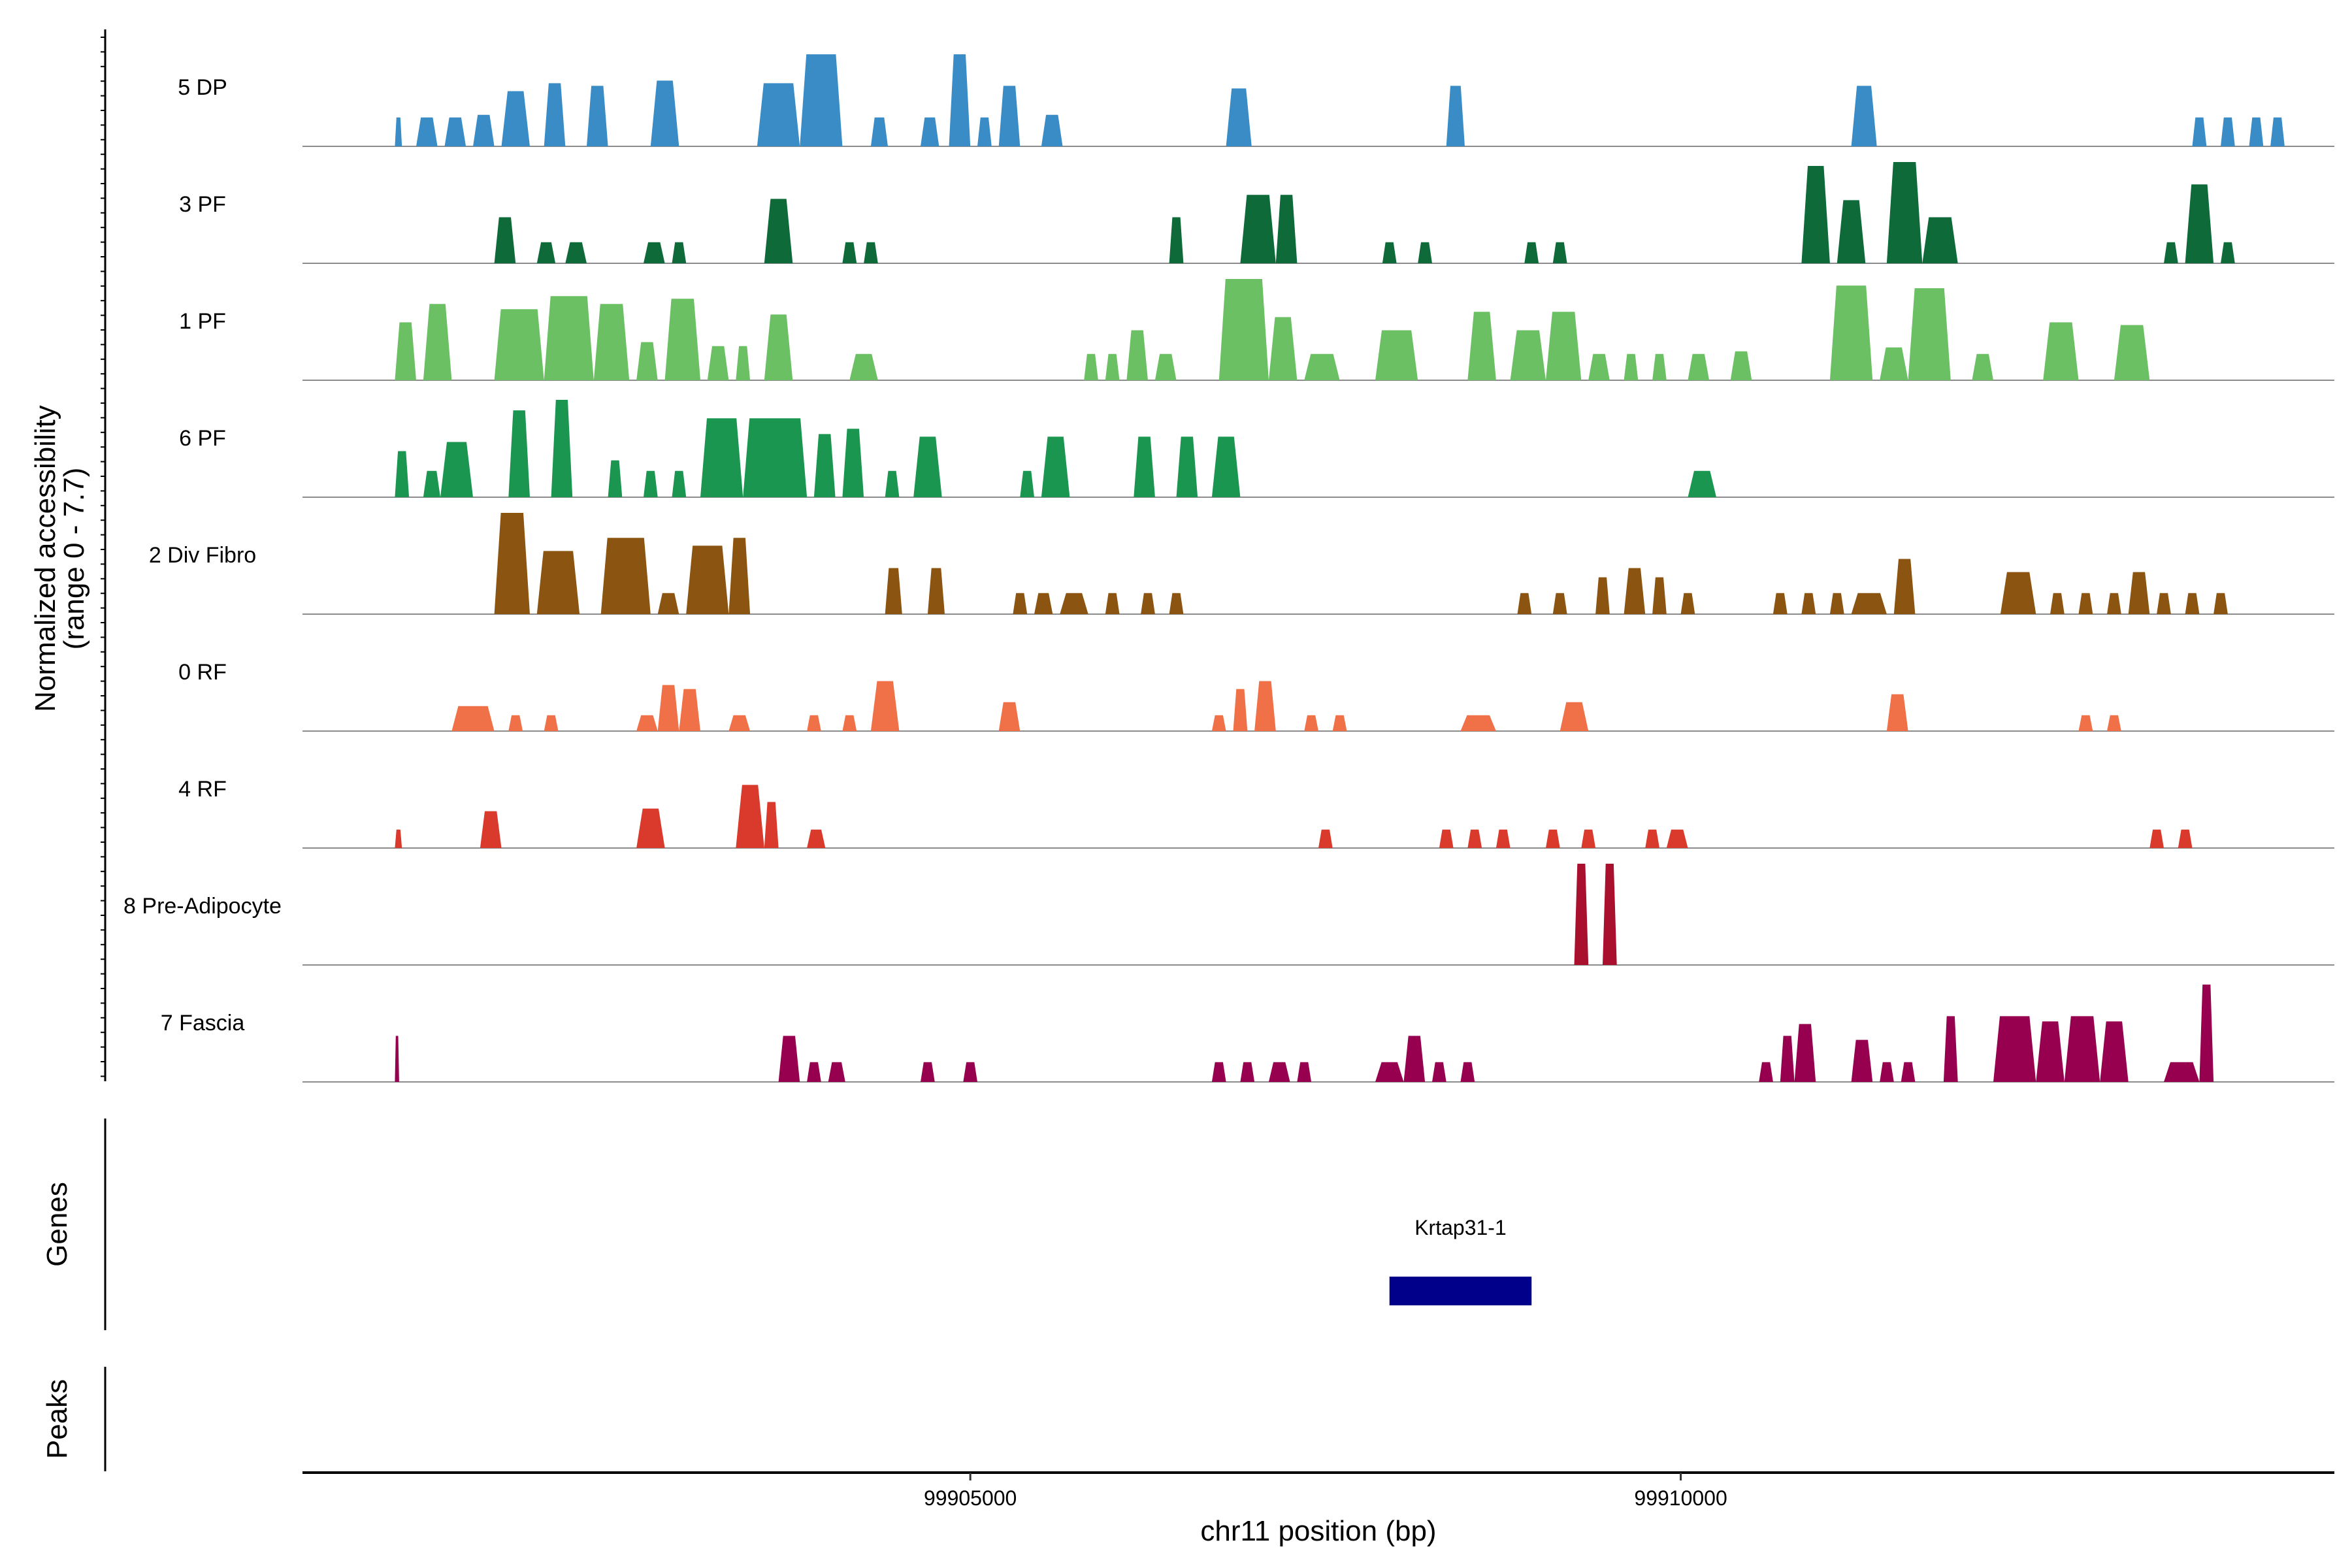 The image size is (2352, 1568). I want to click on track-label: 3 PF, so click(202, 204).